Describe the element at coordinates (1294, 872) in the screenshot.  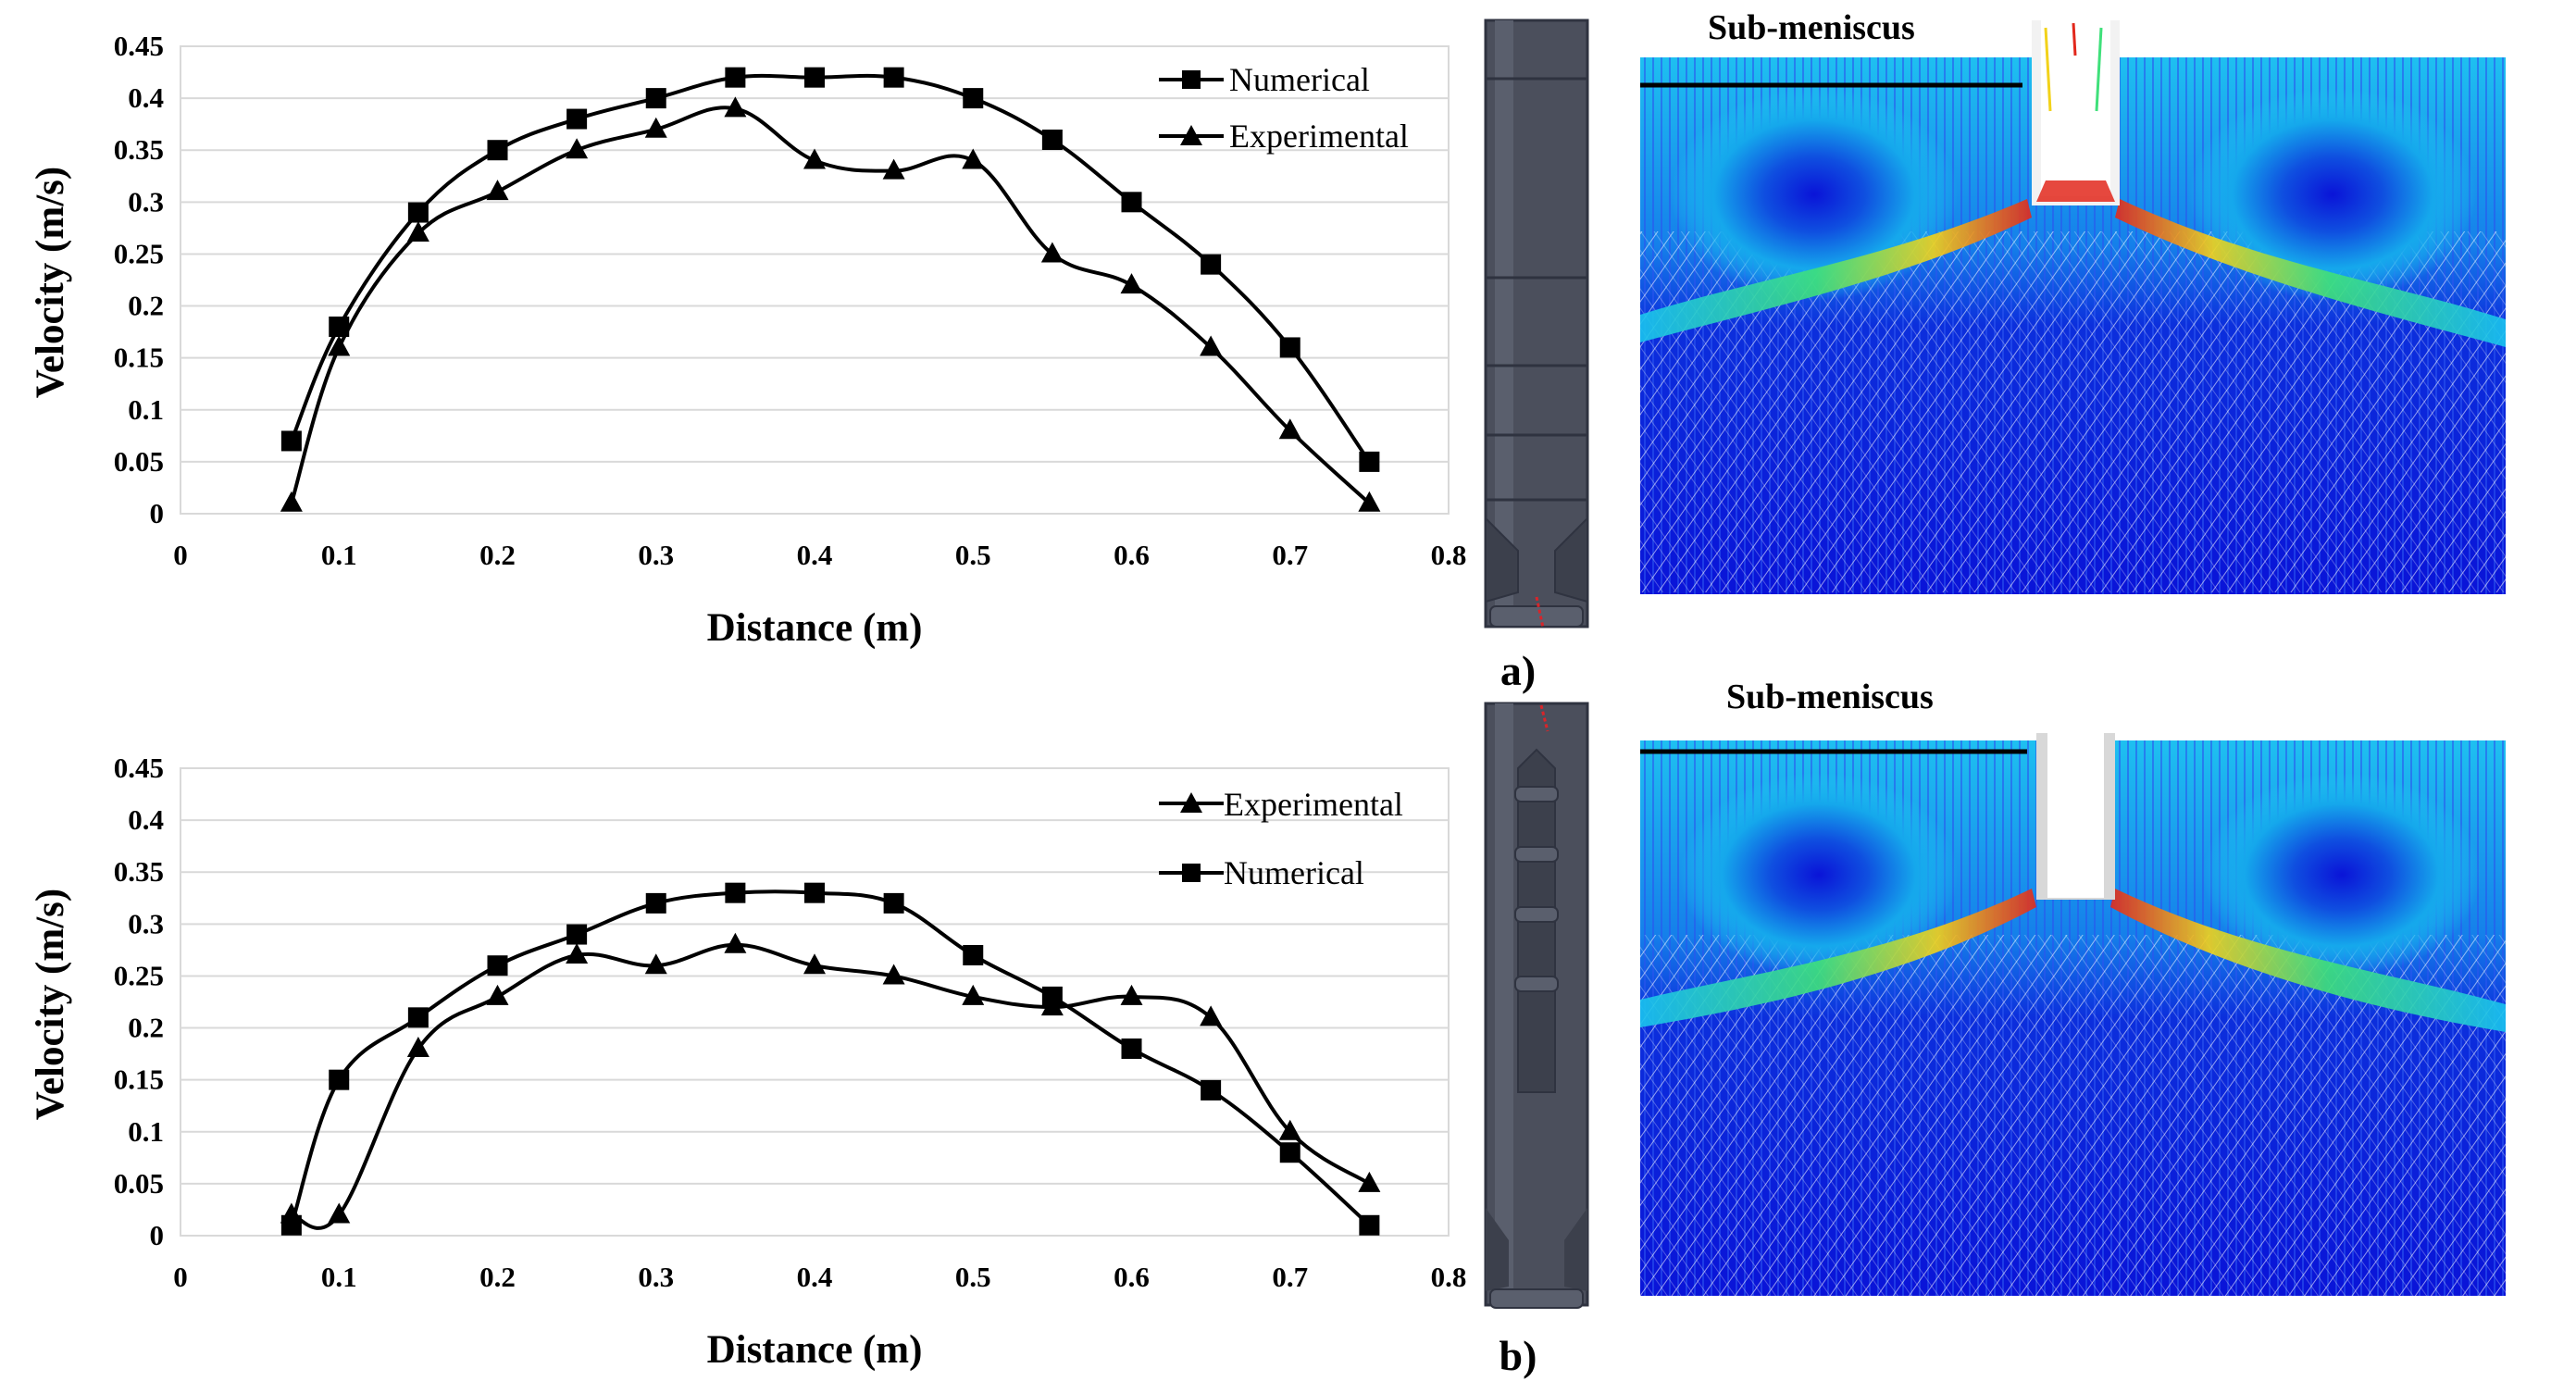
I see `chart-b-legend-numerical: Numerical` at that location.